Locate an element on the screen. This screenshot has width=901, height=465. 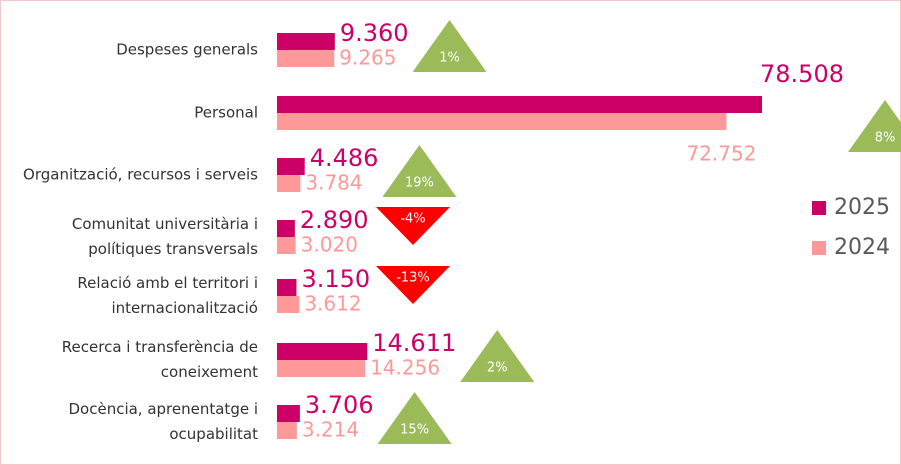
value-label: 2.890 is located at coordinates (334, 220).